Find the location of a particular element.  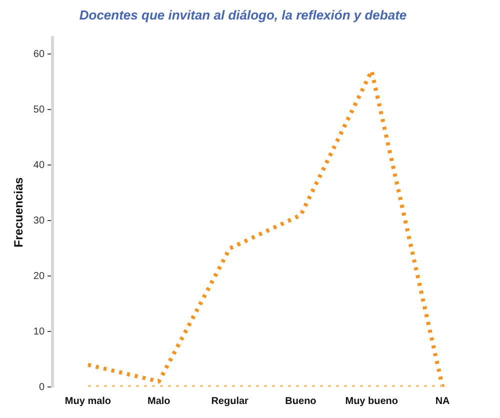

x-tick-label: Muy bueno is located at coordinates (371, 401).